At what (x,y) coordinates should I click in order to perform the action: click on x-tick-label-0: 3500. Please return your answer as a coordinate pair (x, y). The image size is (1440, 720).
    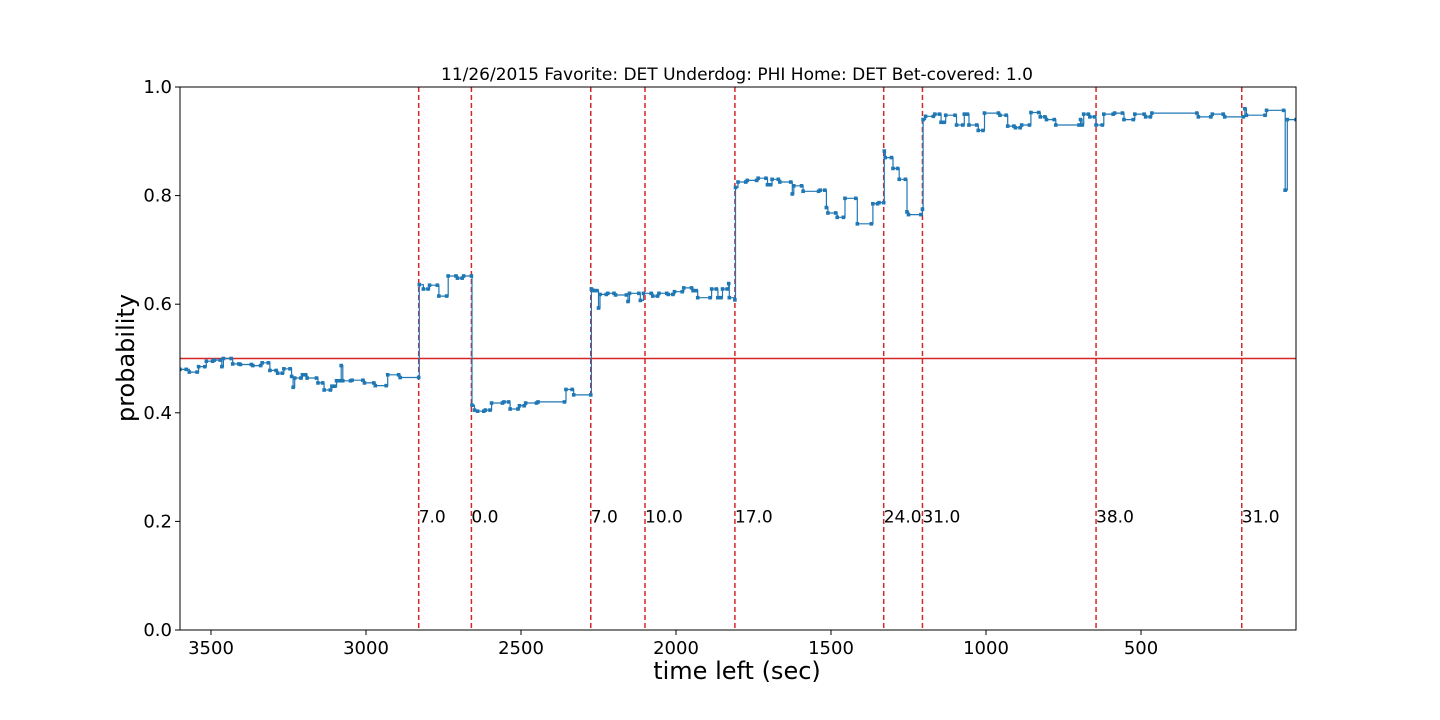
    Looking at the image, I should click on (211, 648).